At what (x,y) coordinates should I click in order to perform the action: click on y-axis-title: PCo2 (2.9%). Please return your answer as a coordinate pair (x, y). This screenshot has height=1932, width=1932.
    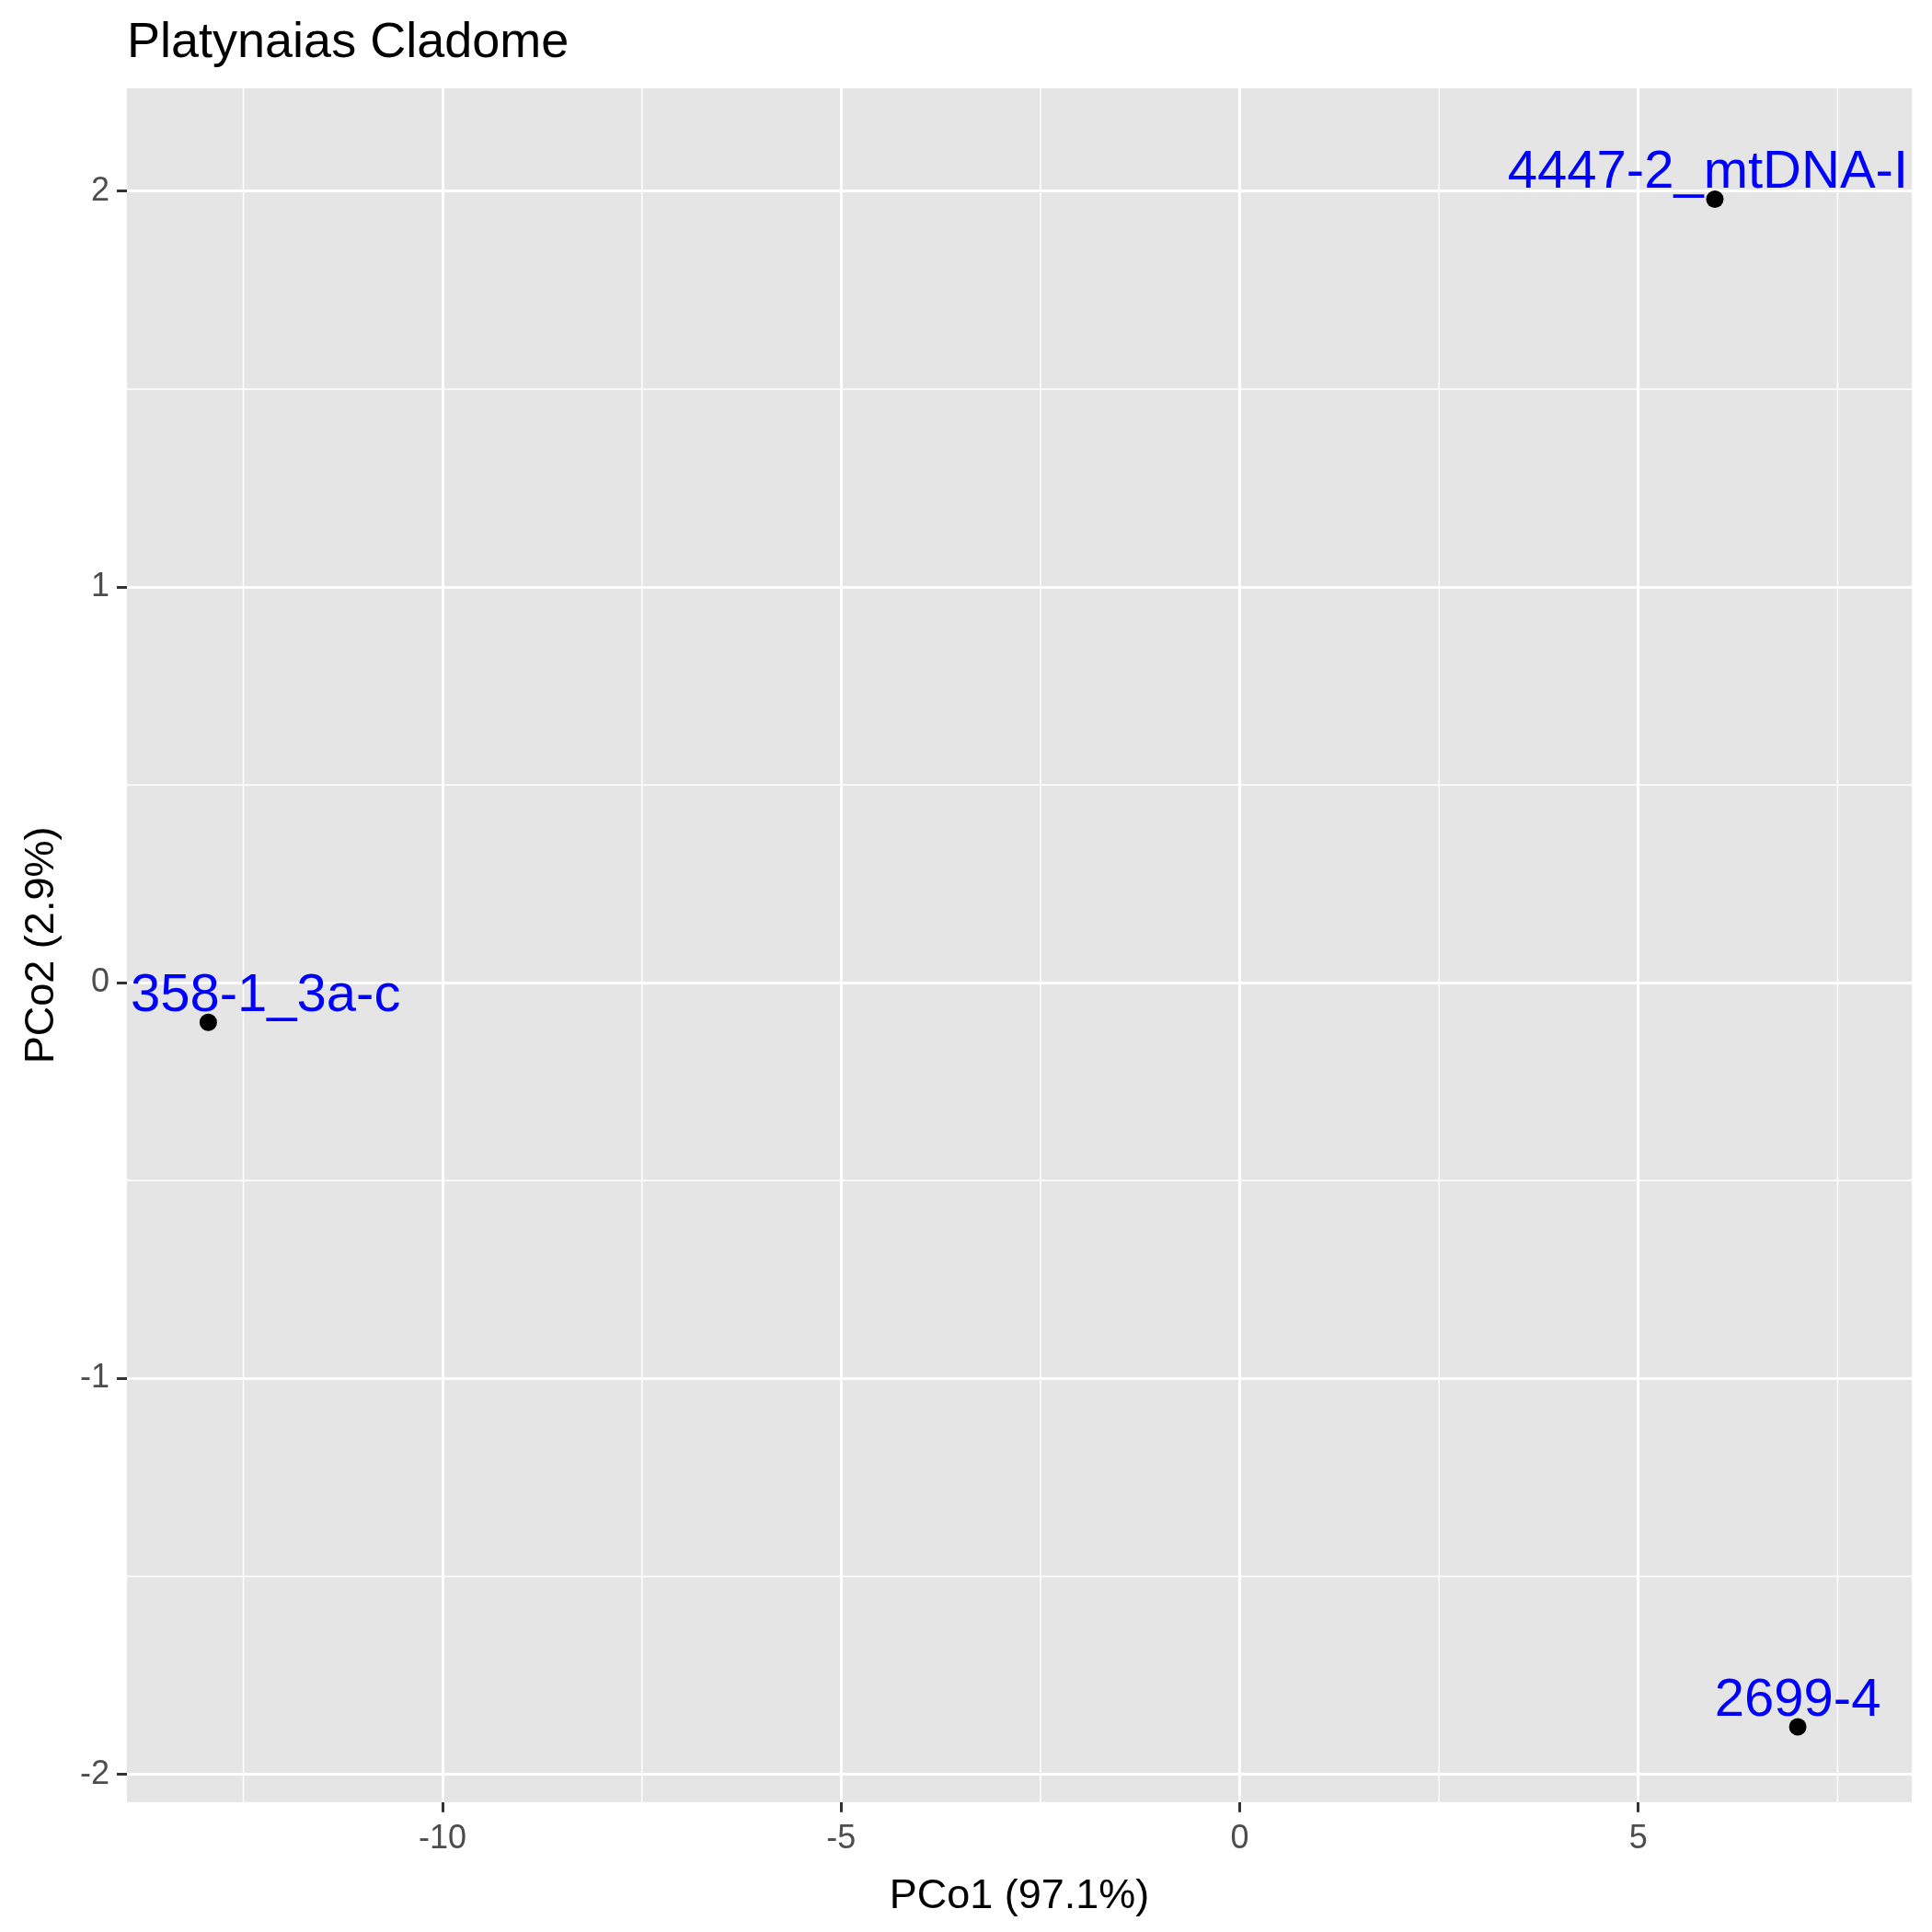
    Looking at the image, I should click on (39, 945).